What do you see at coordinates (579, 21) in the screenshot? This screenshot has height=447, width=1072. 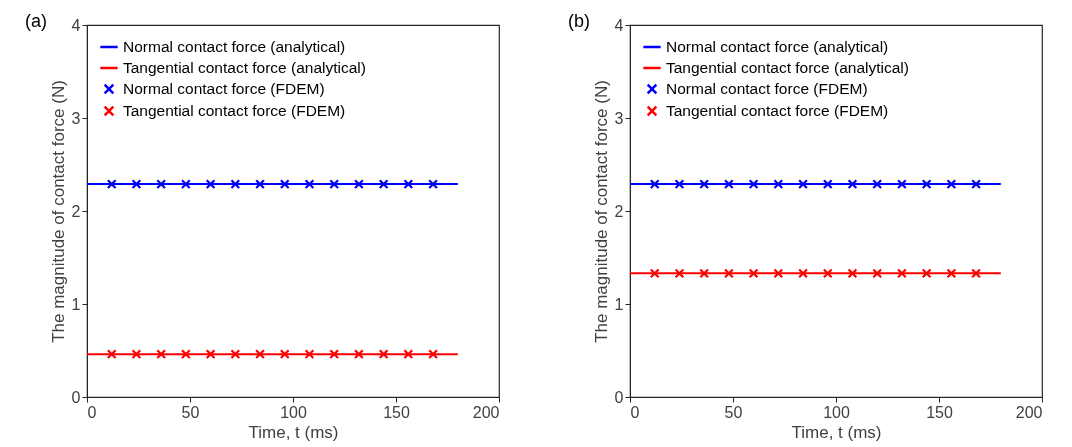 I see `chart-title: (b)` at bounding box center [579, 21].